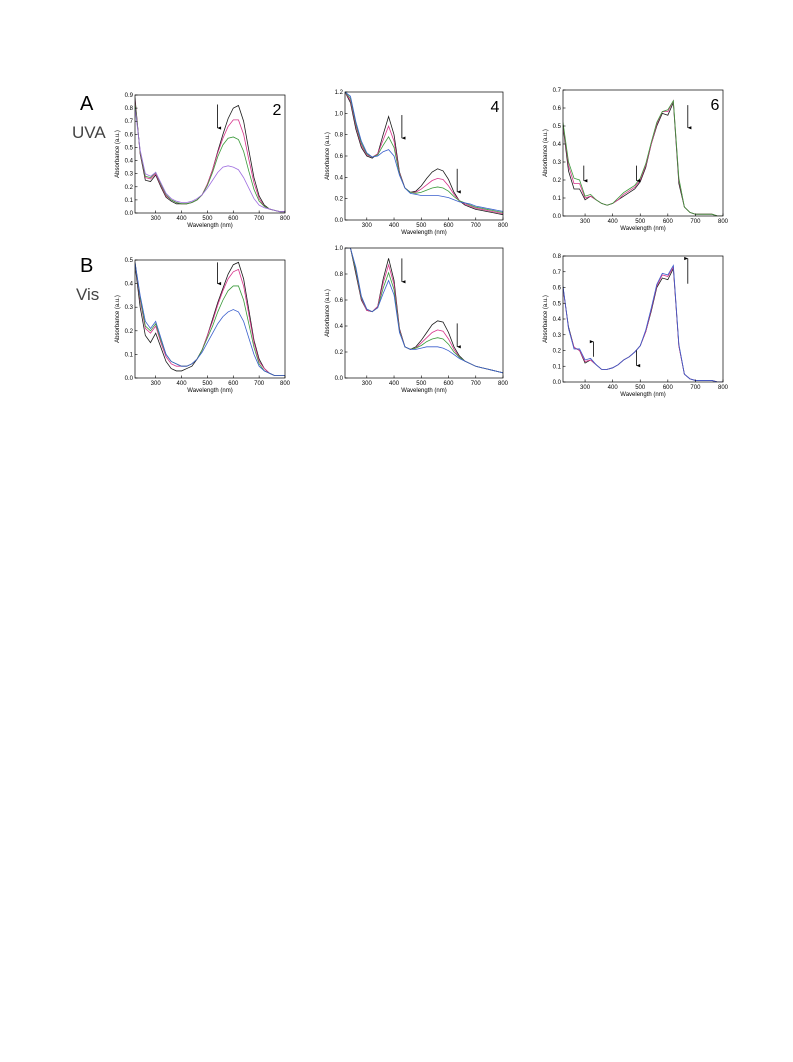 The height and width of the screenshot is (1062, 793). Describe the element at coordinates (277, 110) in the screenshot. I see `chart-number: 2` at that location.